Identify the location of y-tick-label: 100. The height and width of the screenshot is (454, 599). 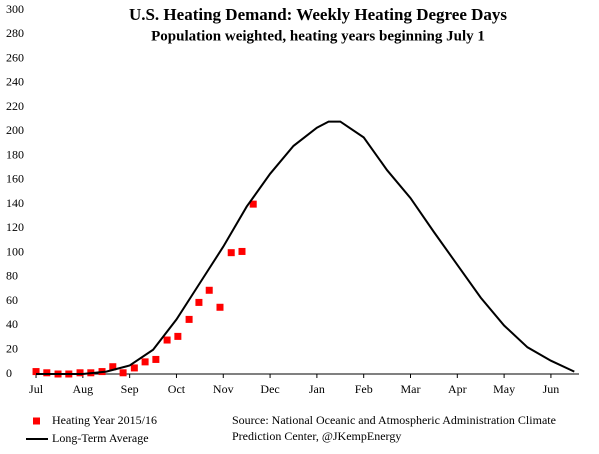
(15, 251).